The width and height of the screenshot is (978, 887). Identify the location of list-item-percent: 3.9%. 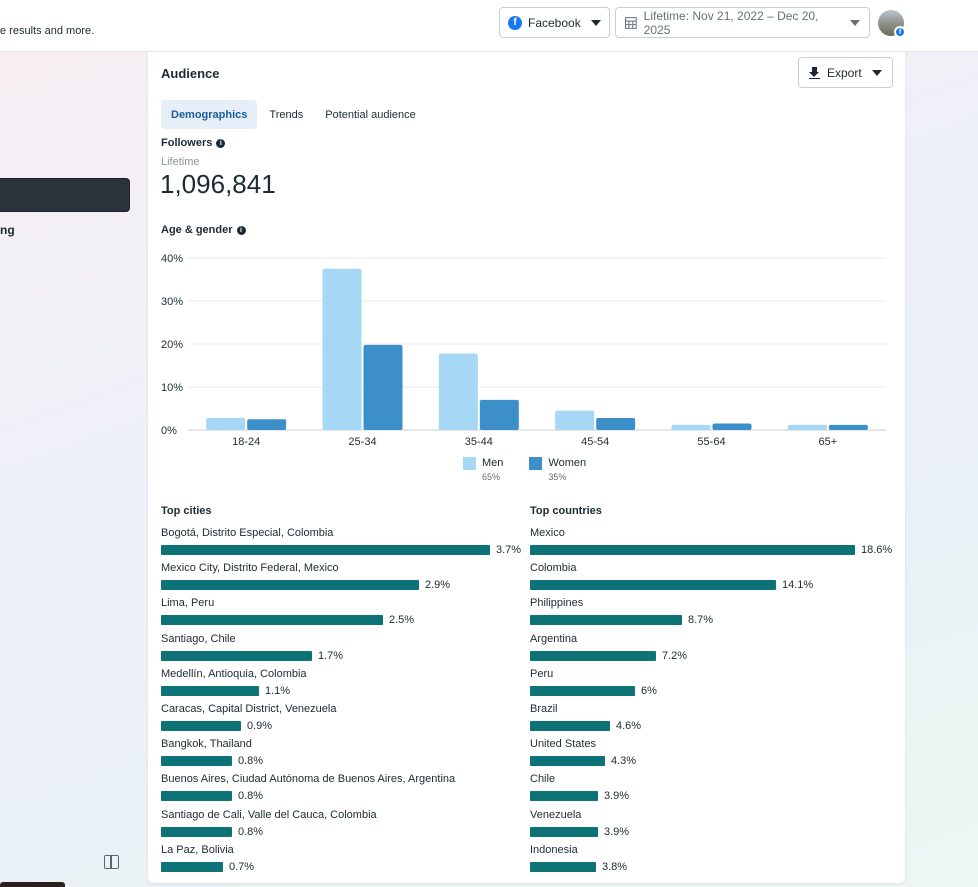
(617, 796).